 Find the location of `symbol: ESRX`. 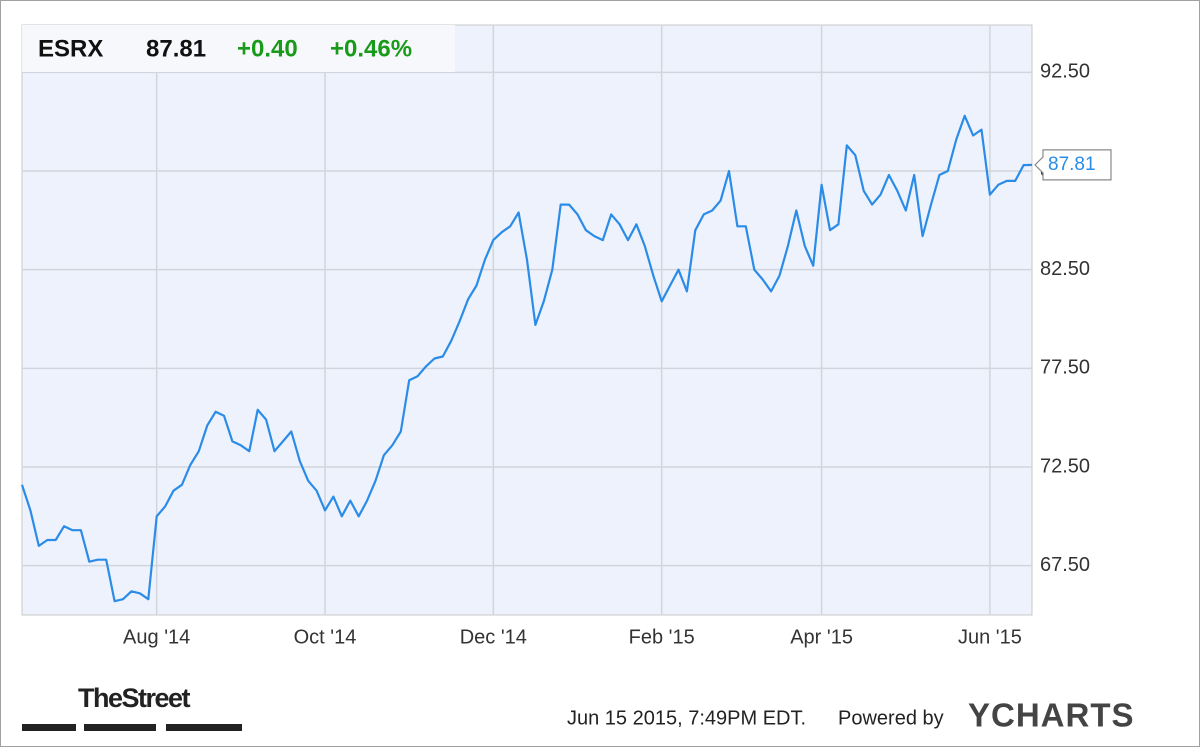

symbol: ESRX is located at coordinates (70, 48).